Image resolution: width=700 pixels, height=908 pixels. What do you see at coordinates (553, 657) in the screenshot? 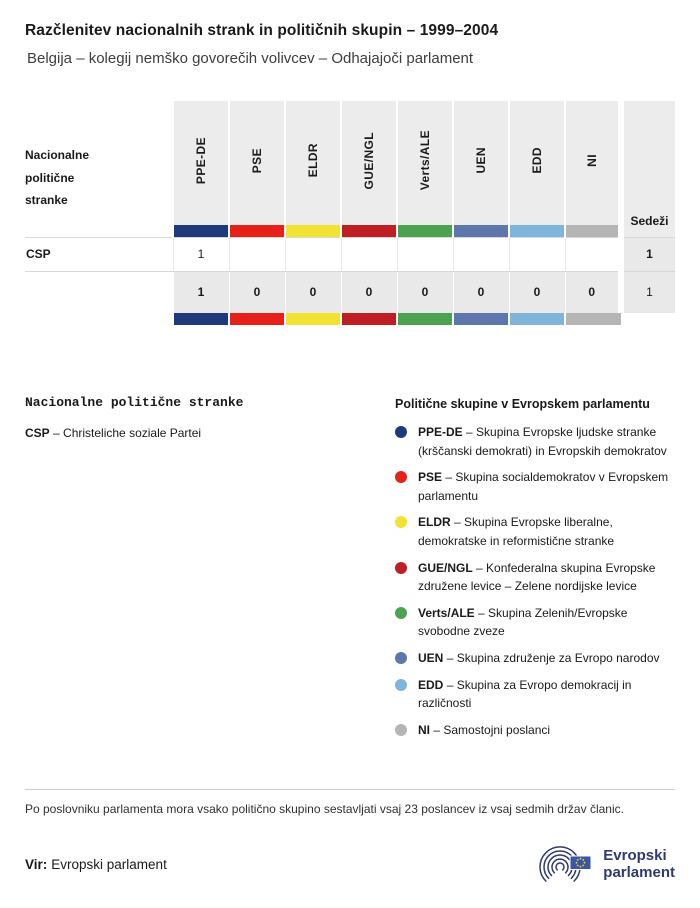
I see `group-description: – Skupina združenje za Evropo narodov` at bounding box center [553, 657].